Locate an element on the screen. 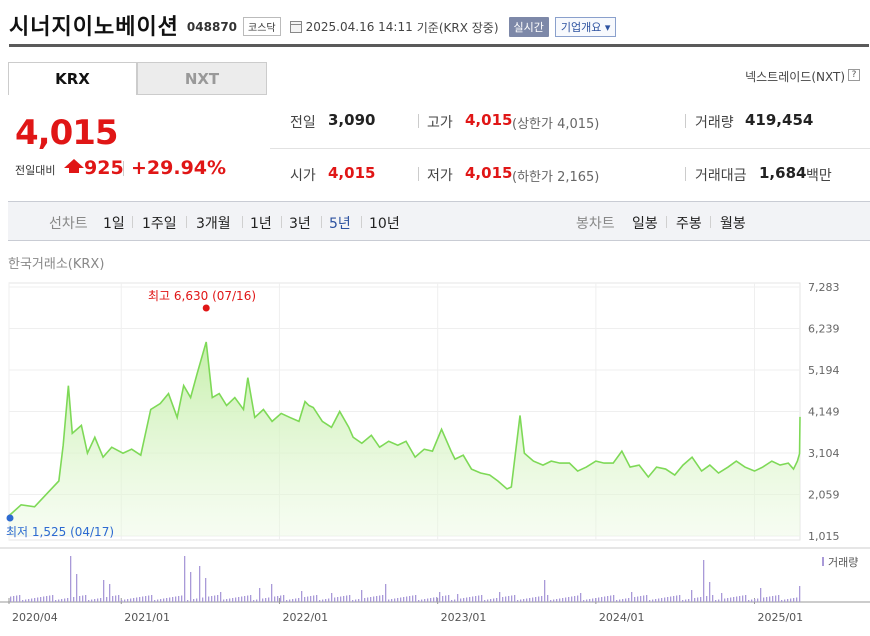  period-1d: 1일 is located at coordinates (114, 224).